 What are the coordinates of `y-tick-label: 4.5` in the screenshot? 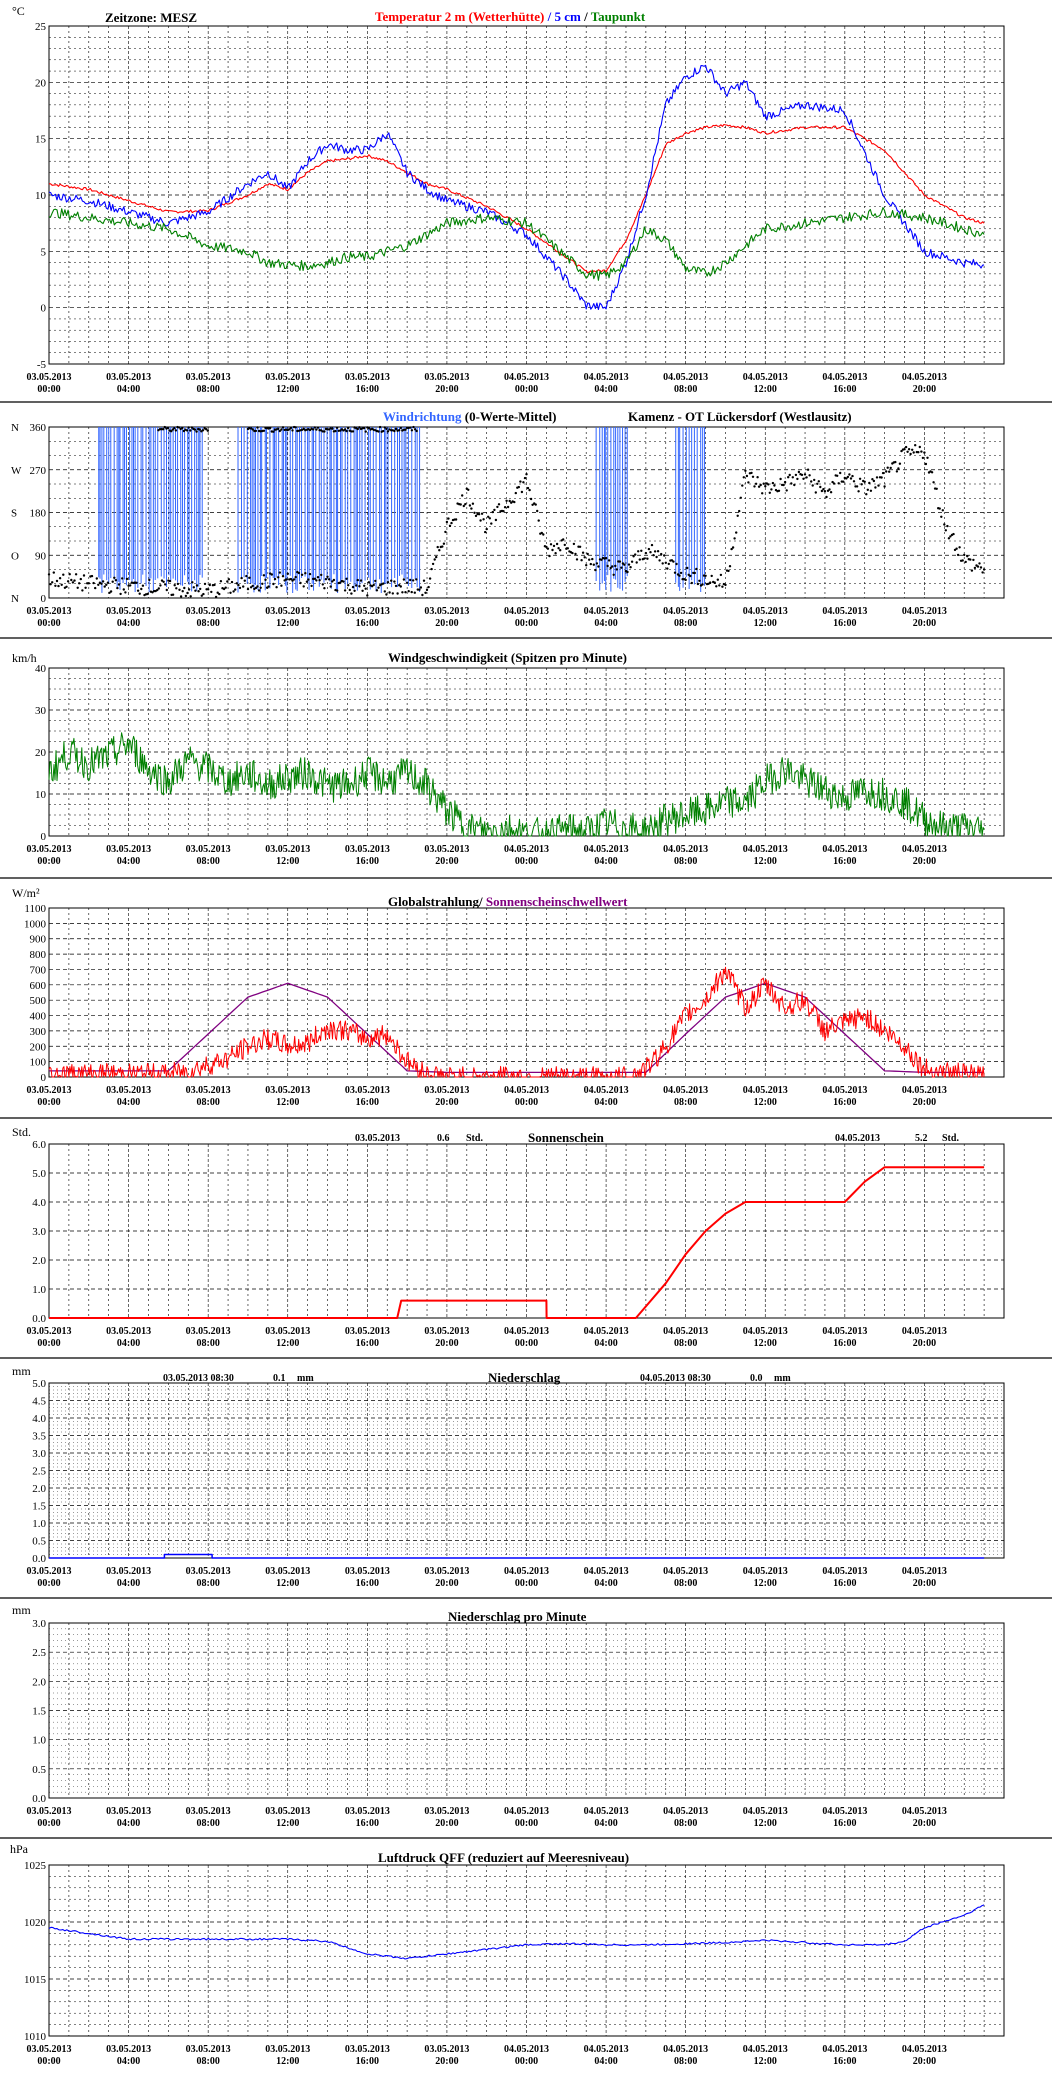 It's located at (39, 1402).